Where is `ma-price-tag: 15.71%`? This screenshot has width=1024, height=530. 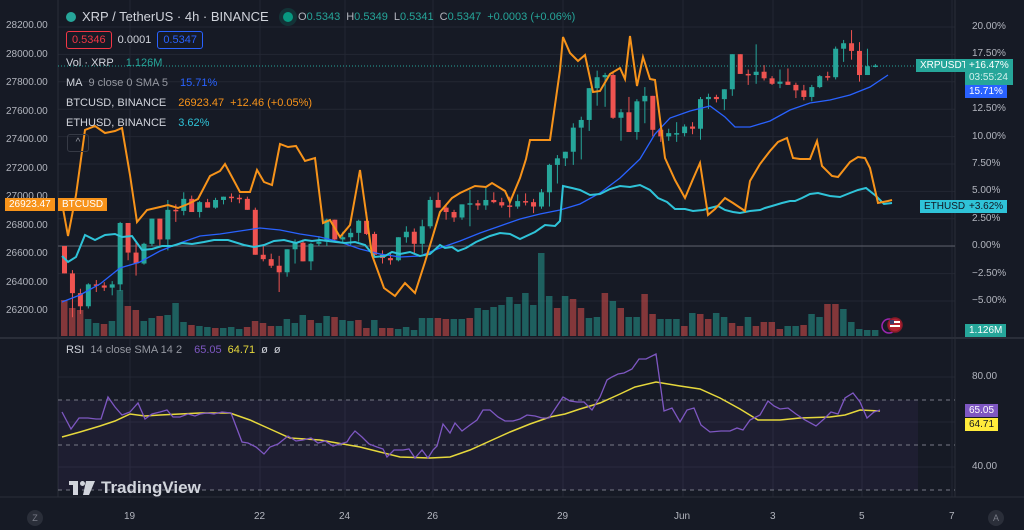
ma-price-tag: 15.71% is located at coordinates (986, 91).